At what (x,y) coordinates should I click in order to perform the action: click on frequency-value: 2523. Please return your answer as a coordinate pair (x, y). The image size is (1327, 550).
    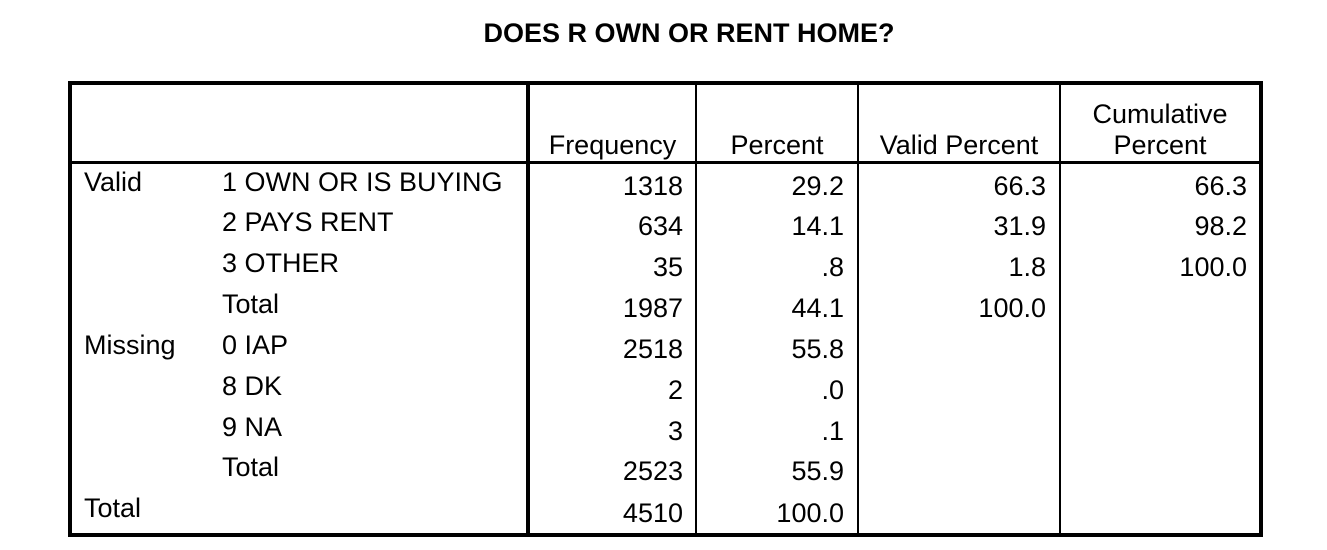
    Looking at the image, I should click on (652, 471).